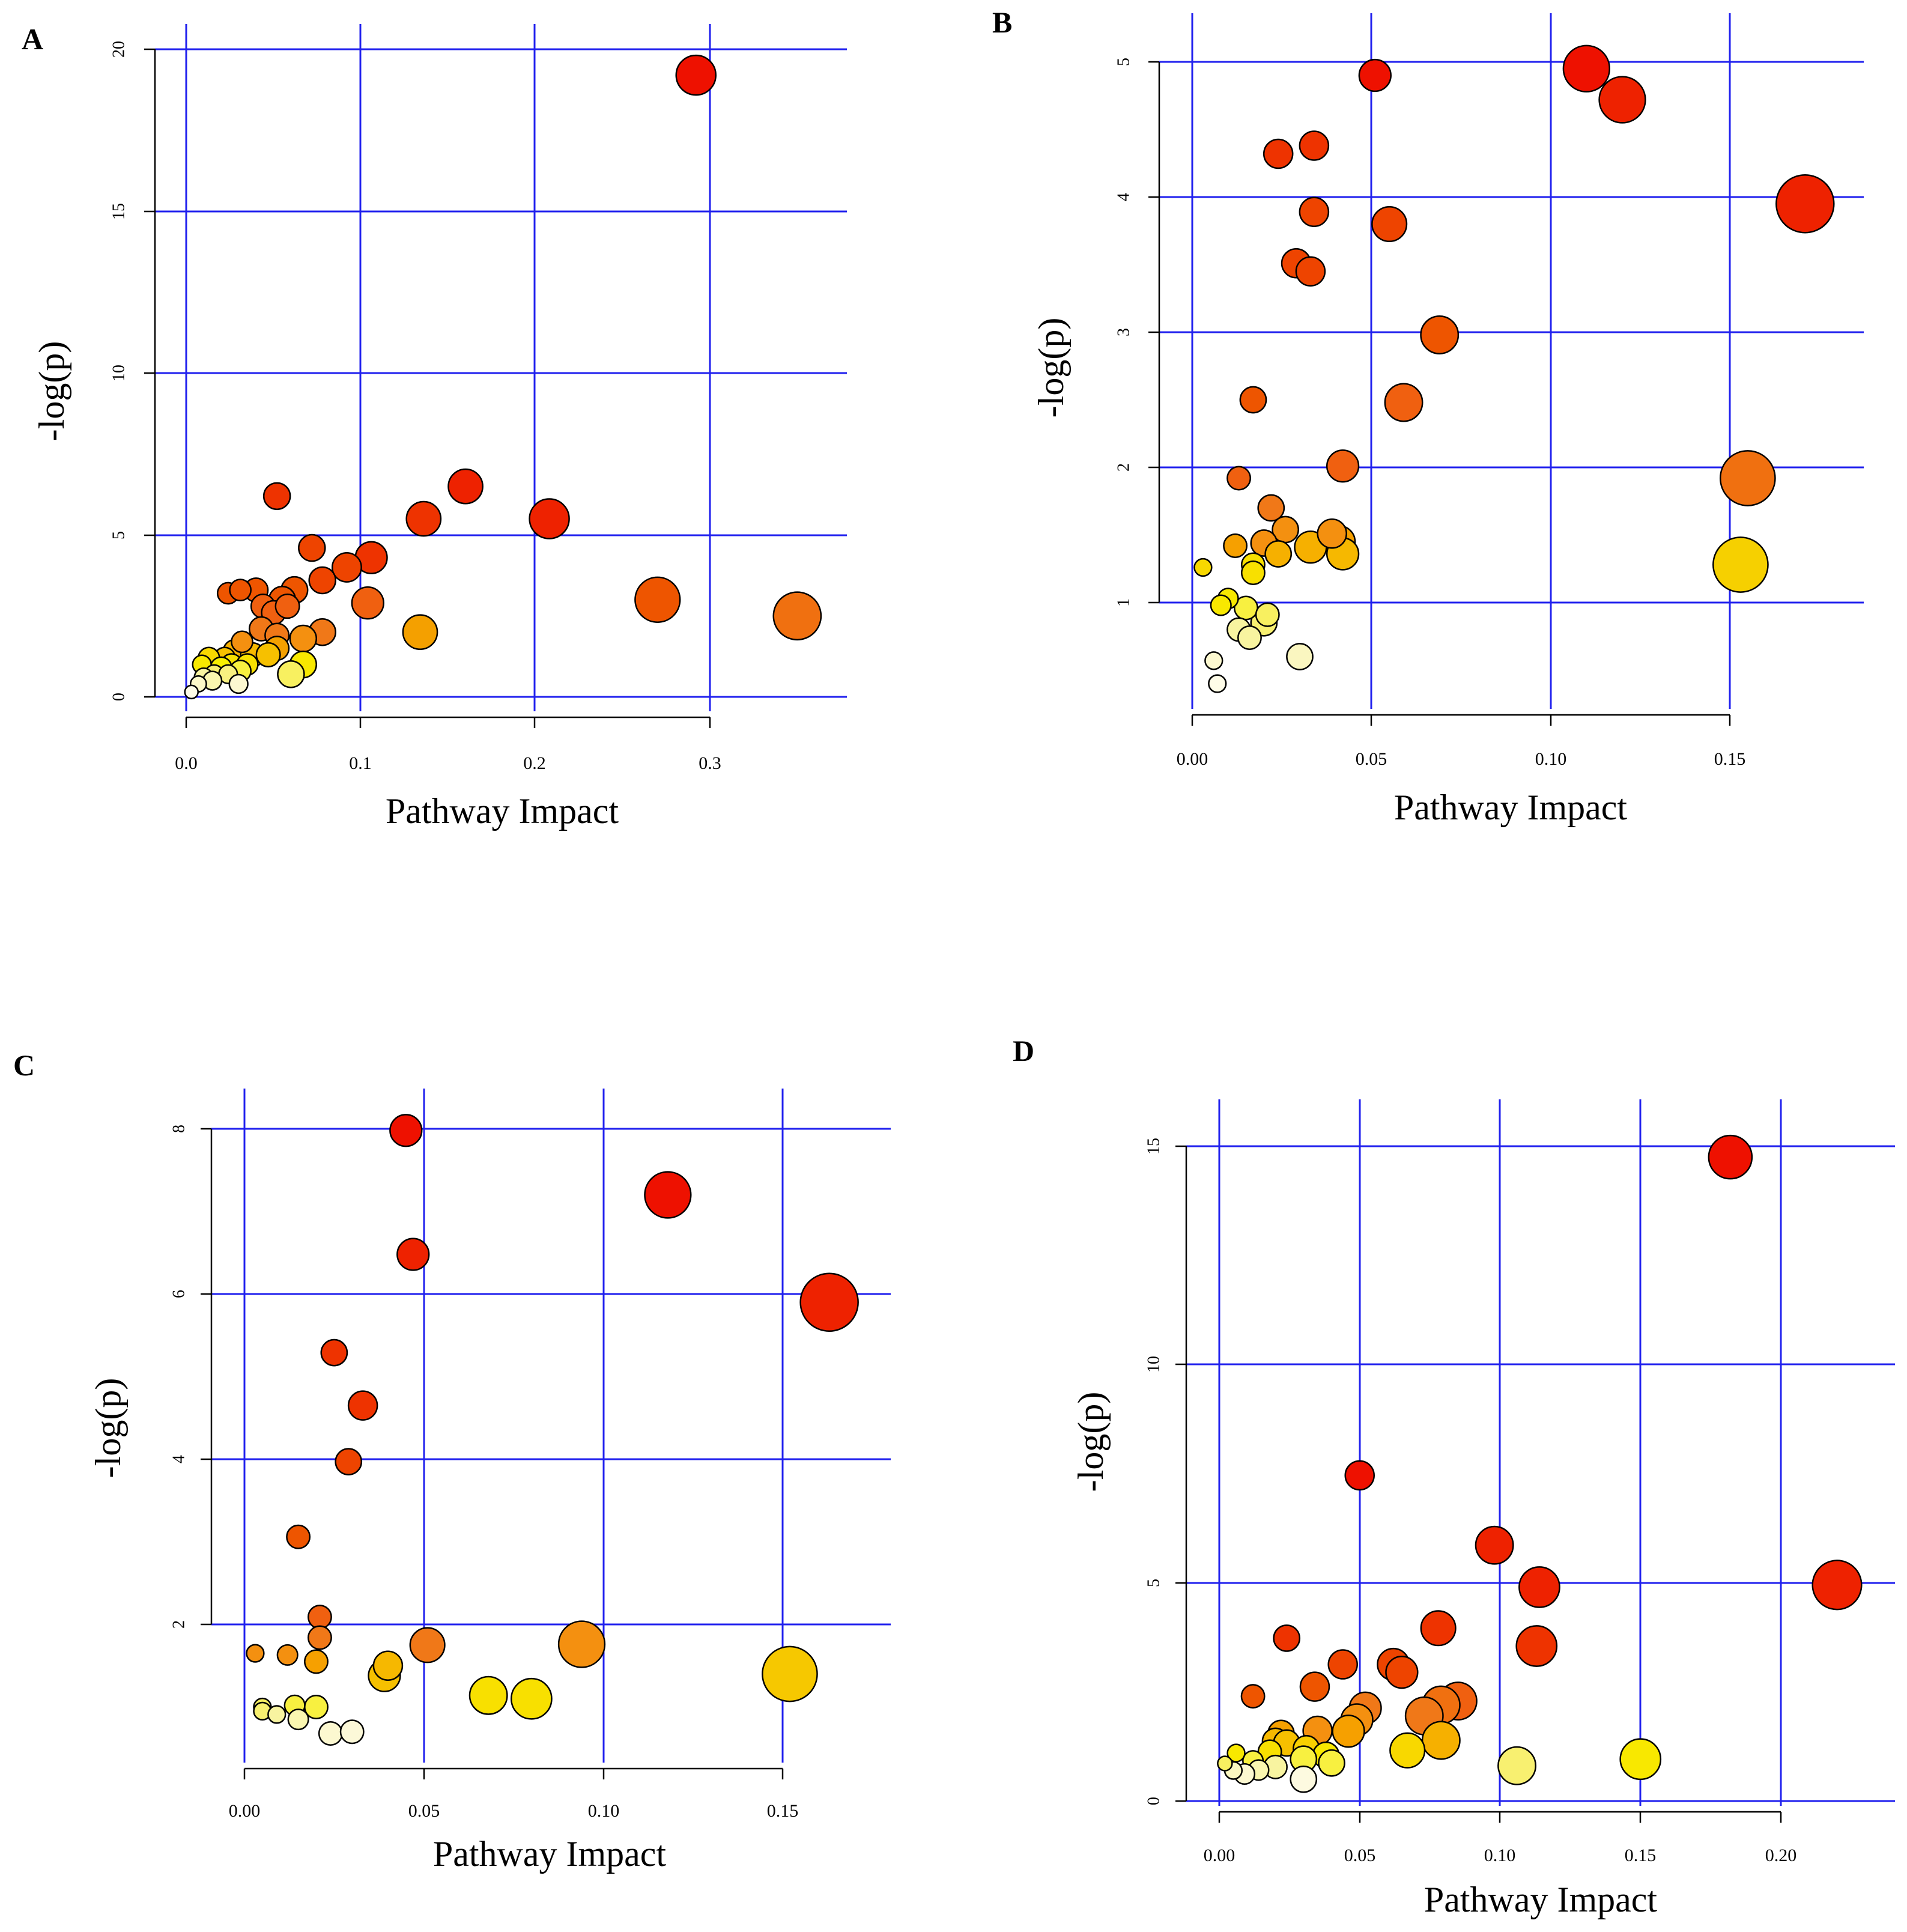 The width and height of the screenshot is (1907, 1932). Describe the element at coordinates (178, 1624) in the screenshot. I see `y-tick-label: 2` at that location.